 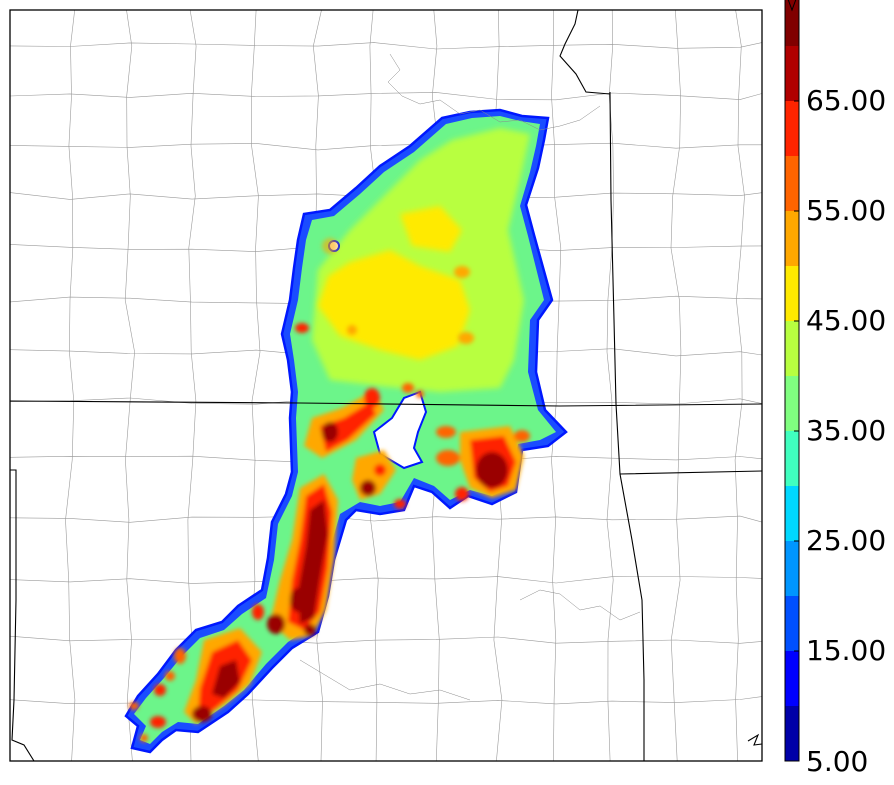 I want to click on colorbar-tick-label: 15.00, so click(x=846, y=650).